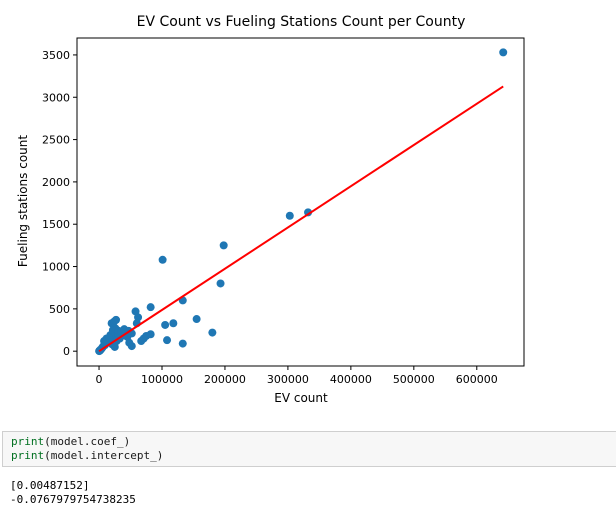 The image size is (616, 527). What do you see at coordinates (56, 182) in the screenshot?
I see `y-tick-label: 2000` at bounding box center [56, 182].